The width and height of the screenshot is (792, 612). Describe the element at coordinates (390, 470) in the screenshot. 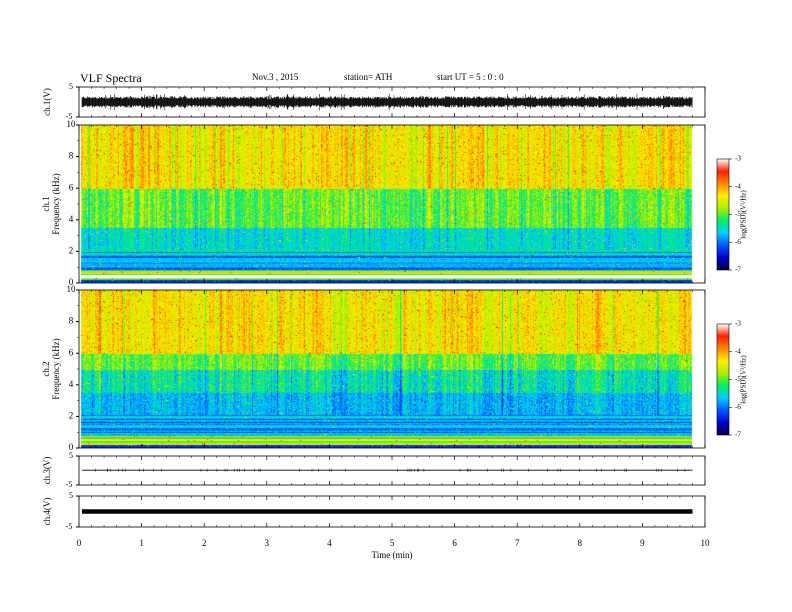

I see `ch3-waveform-spikes` at that location.